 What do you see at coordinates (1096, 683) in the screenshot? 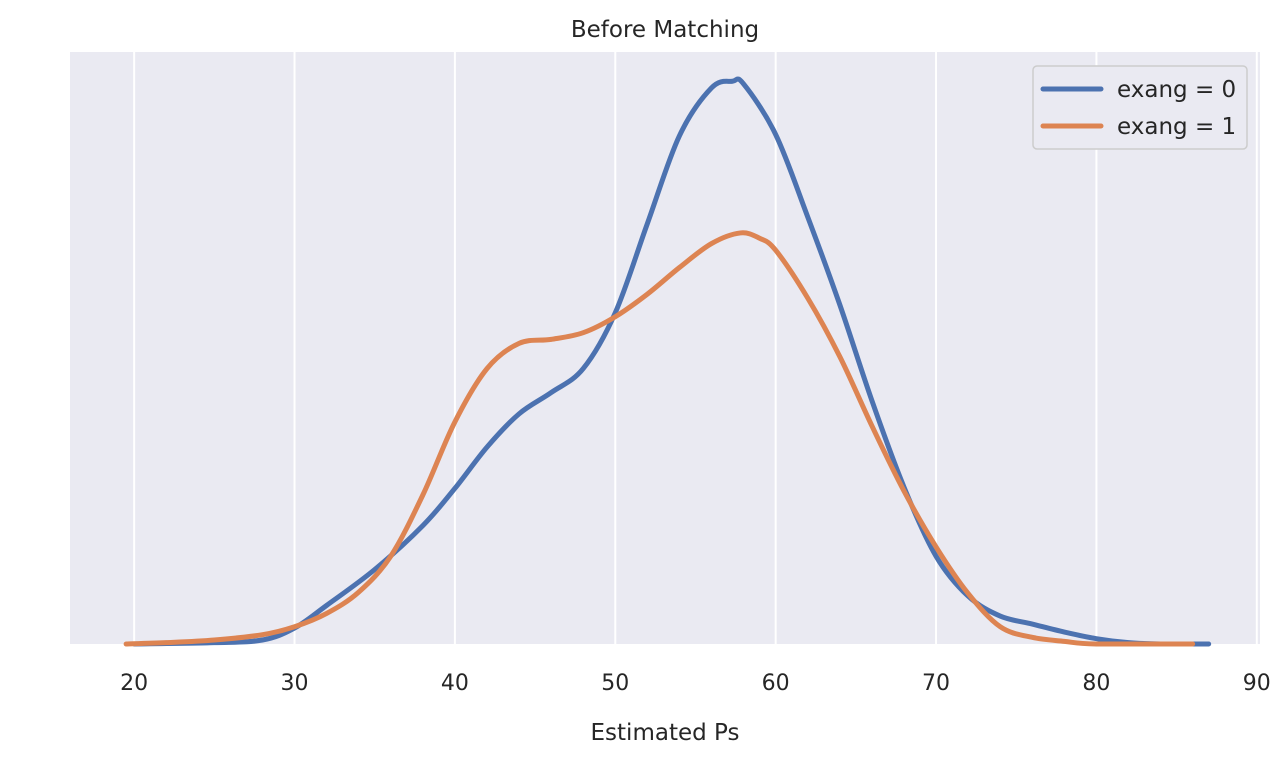
I see `x-tick-label-80: 80` at bounding box center [1096, 683].